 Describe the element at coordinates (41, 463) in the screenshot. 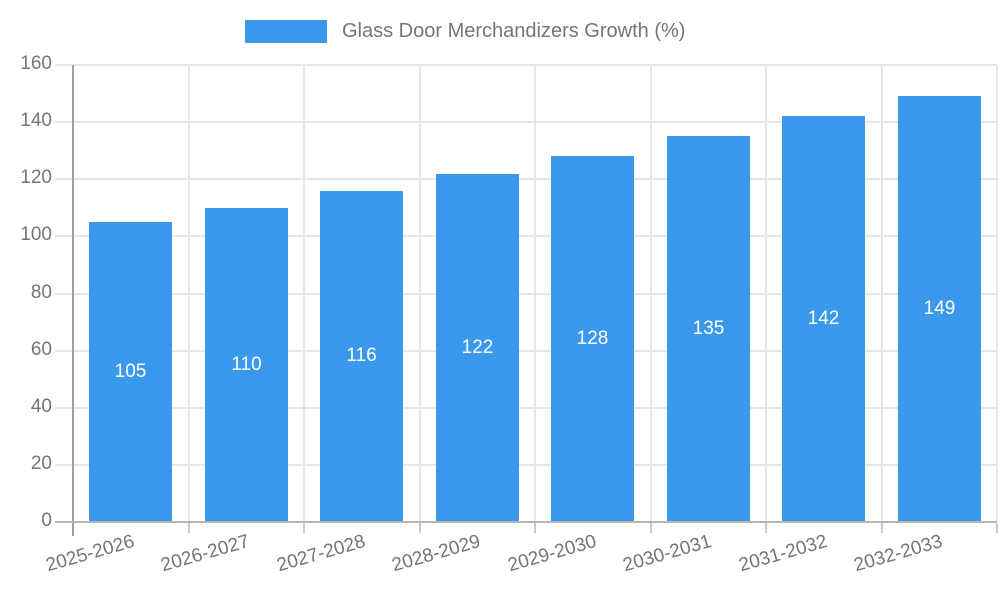

I see `y-axis-label: 20` at that location.